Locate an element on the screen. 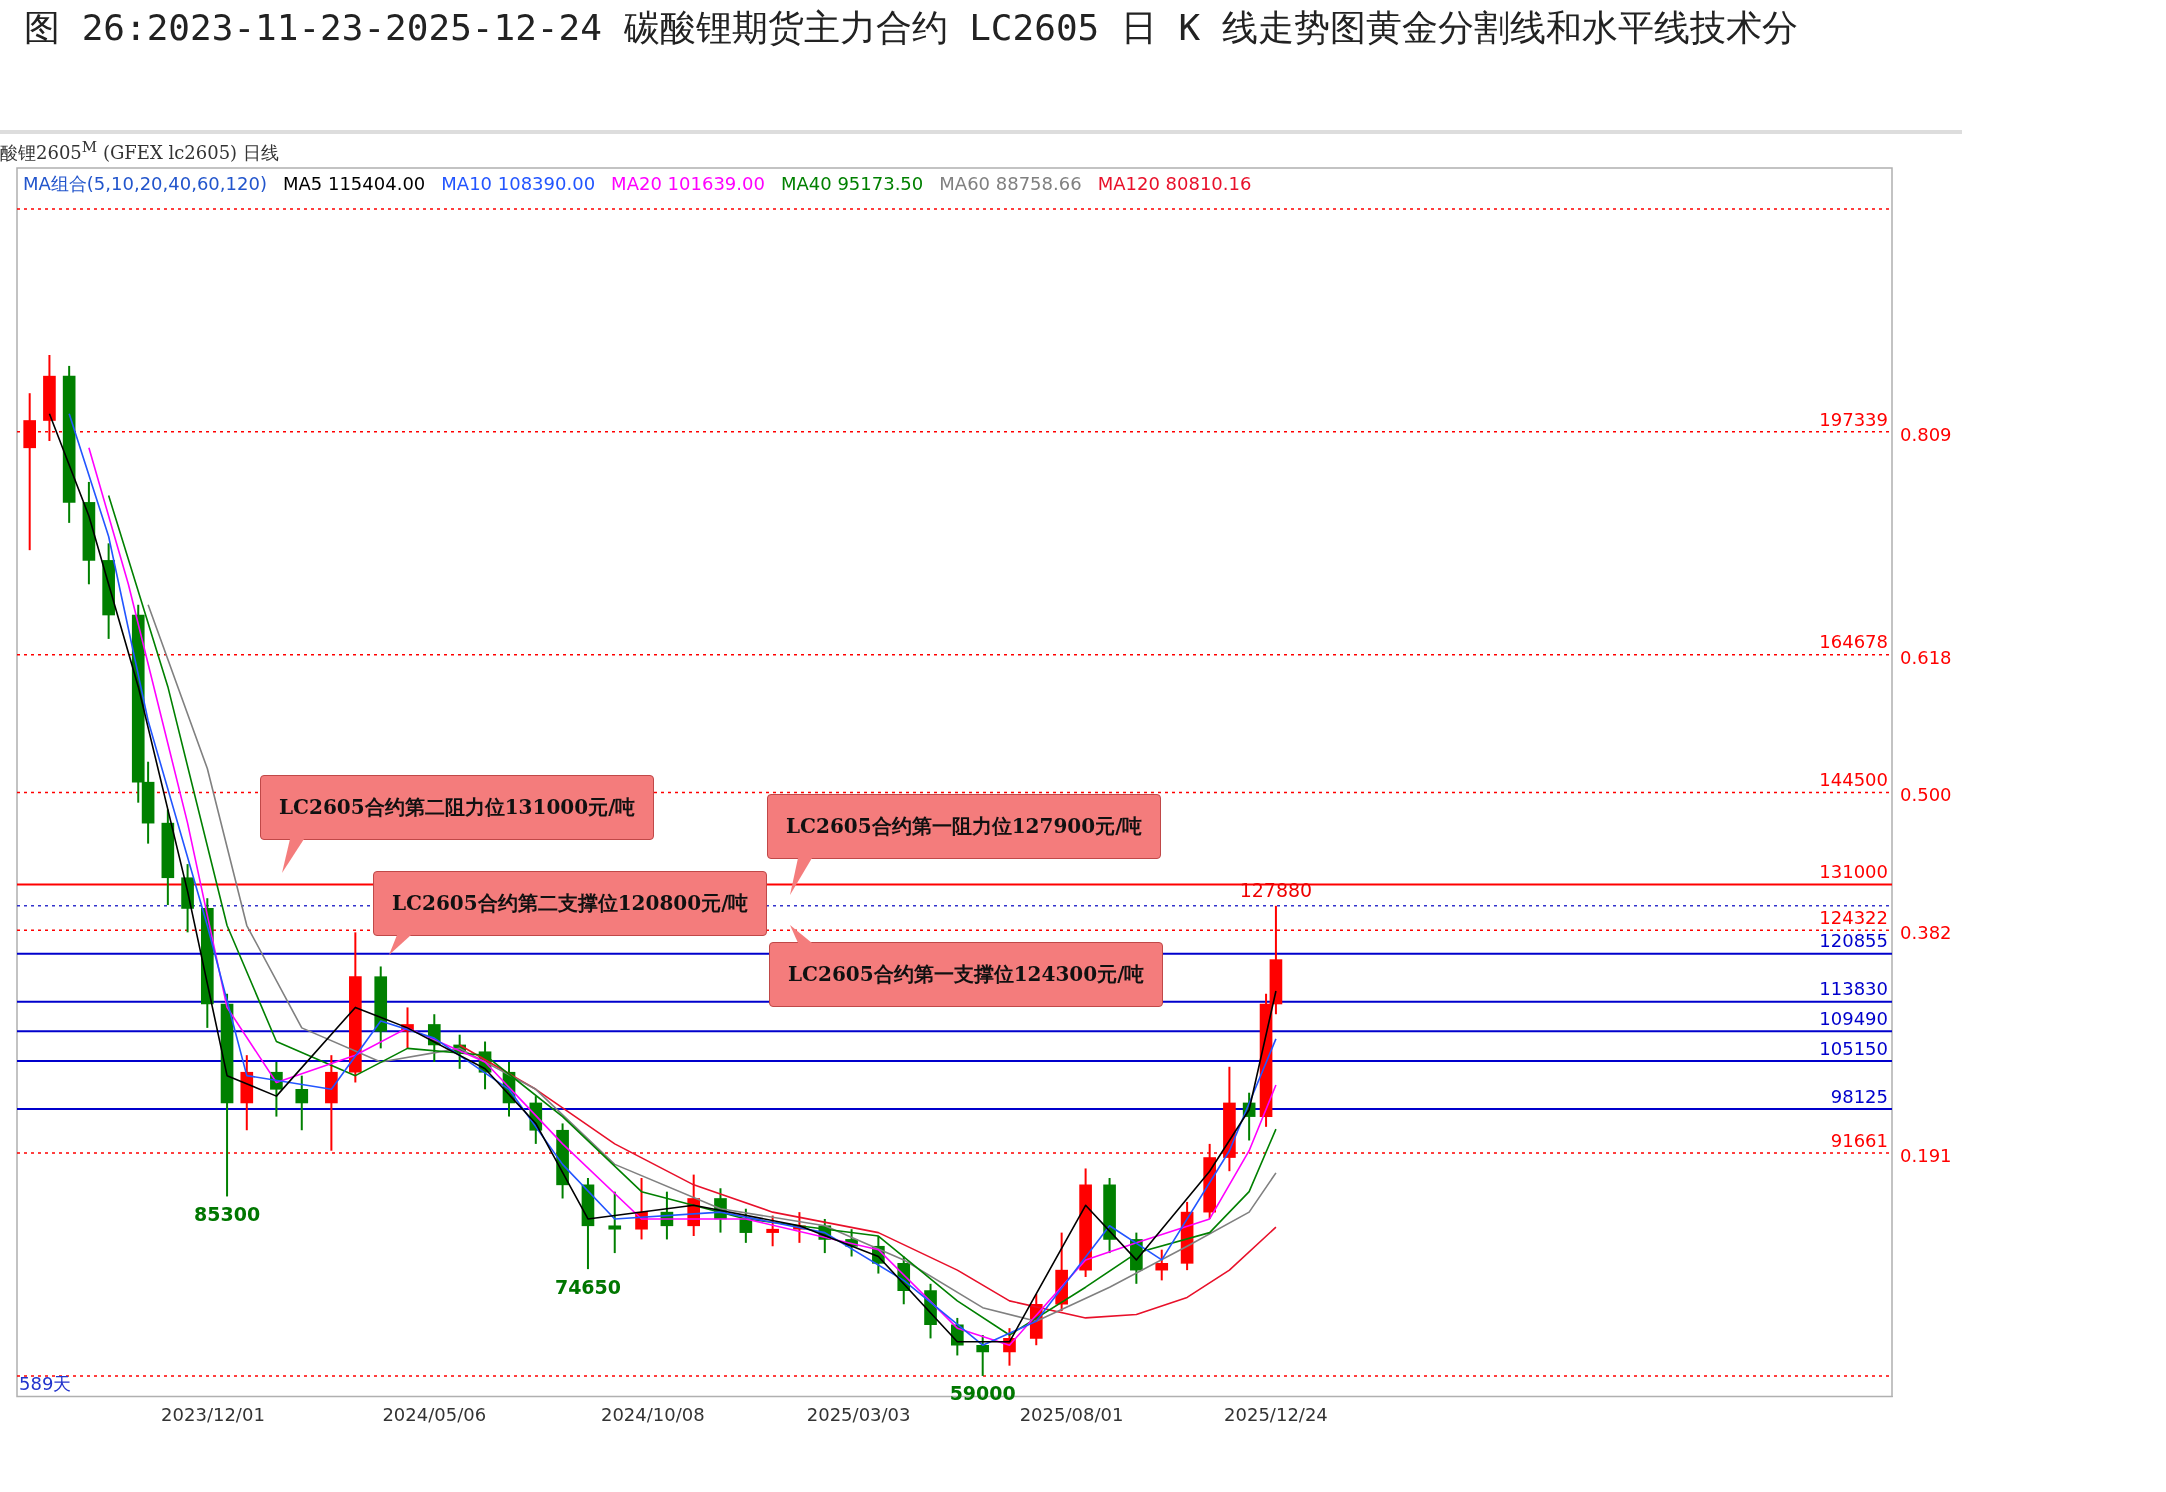 Image resolution: width=2166 pixels, height=1492 pixels. text: MA40 95173.50 is located at coordinates (852, 183).